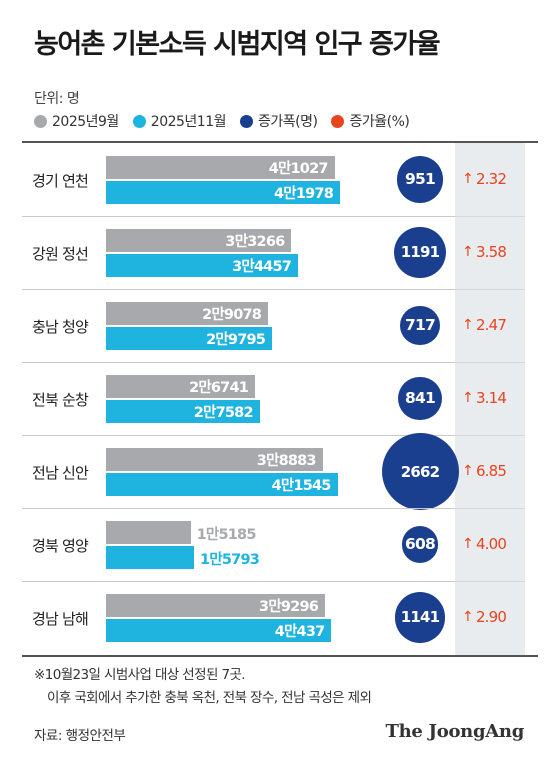 The height and width of the screenshot is (766, 560). Describe the element at coordinates (280, 656) in the screenshot. I see `bottom-rule` at that location.